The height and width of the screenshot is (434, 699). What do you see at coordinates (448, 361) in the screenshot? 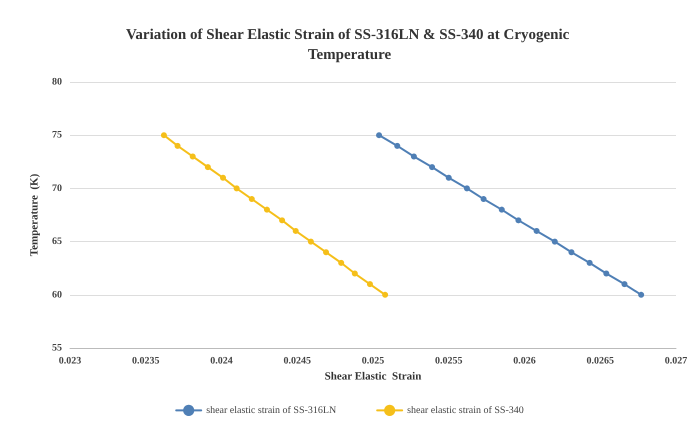
I see `x-tick-label: 0.0255` at bounding box center [448, 361].